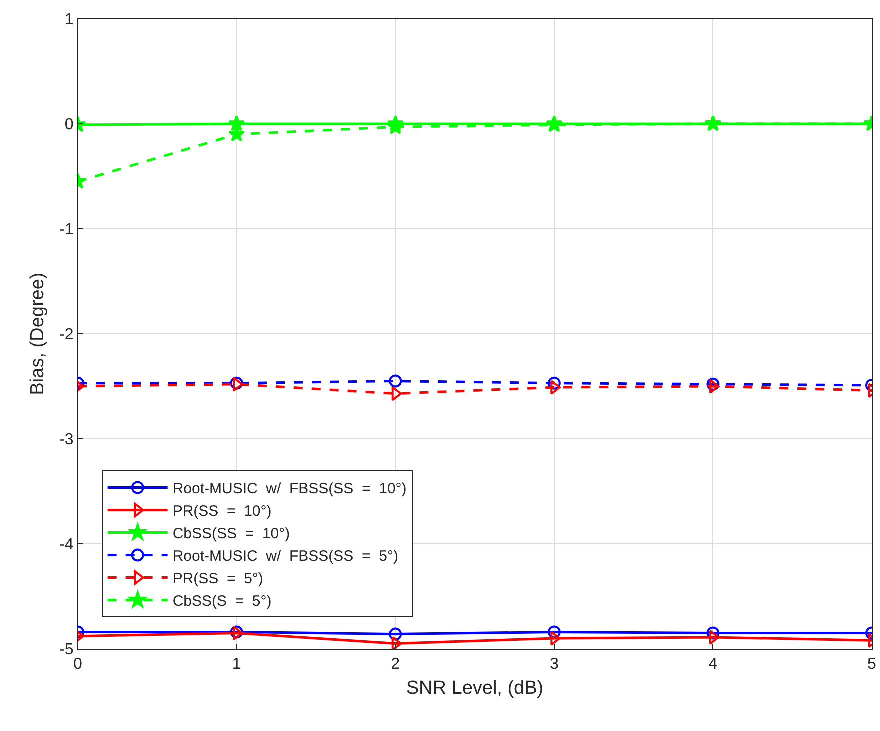 The width and height of the screenshot is (880, 731). Describe the element at coordinates (395, 665) in the screenshot. I see `x-tick-label: 2` at that location.